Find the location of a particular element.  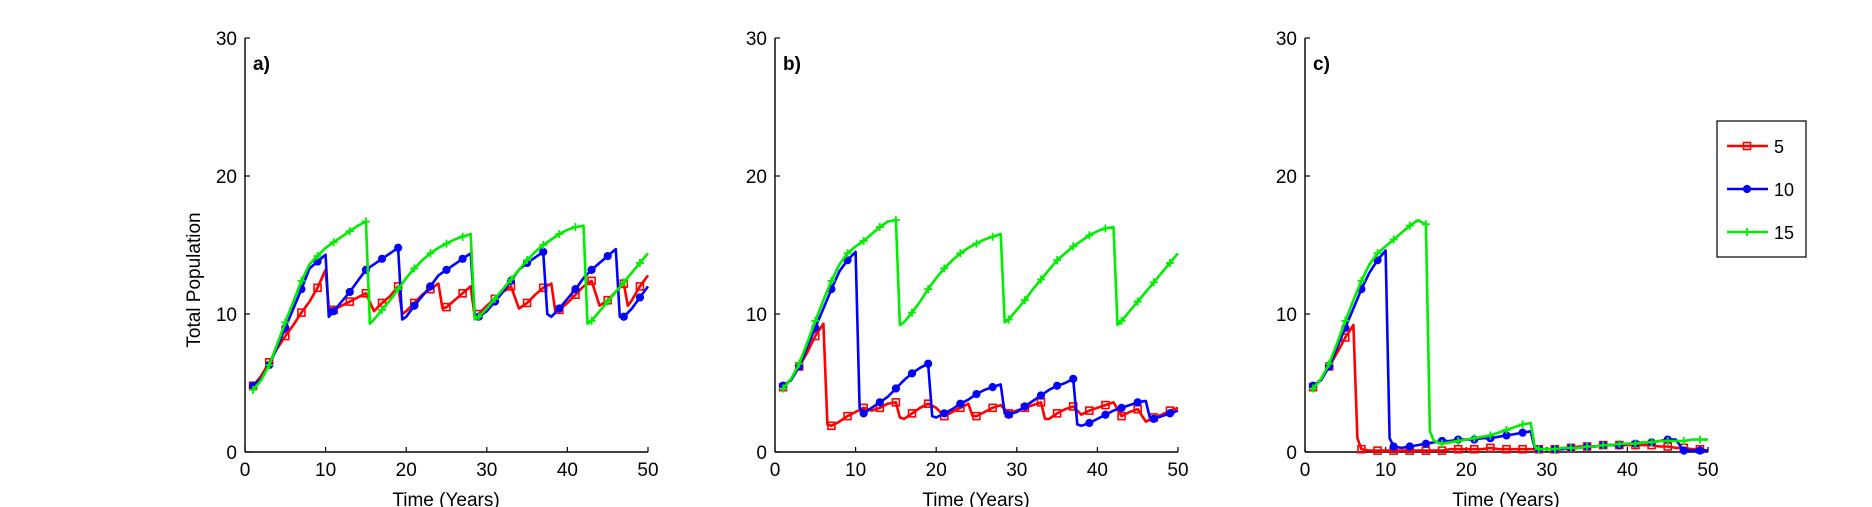

panel-a-x-axis-title: Time (Years) is located at coordinates (445, 498).